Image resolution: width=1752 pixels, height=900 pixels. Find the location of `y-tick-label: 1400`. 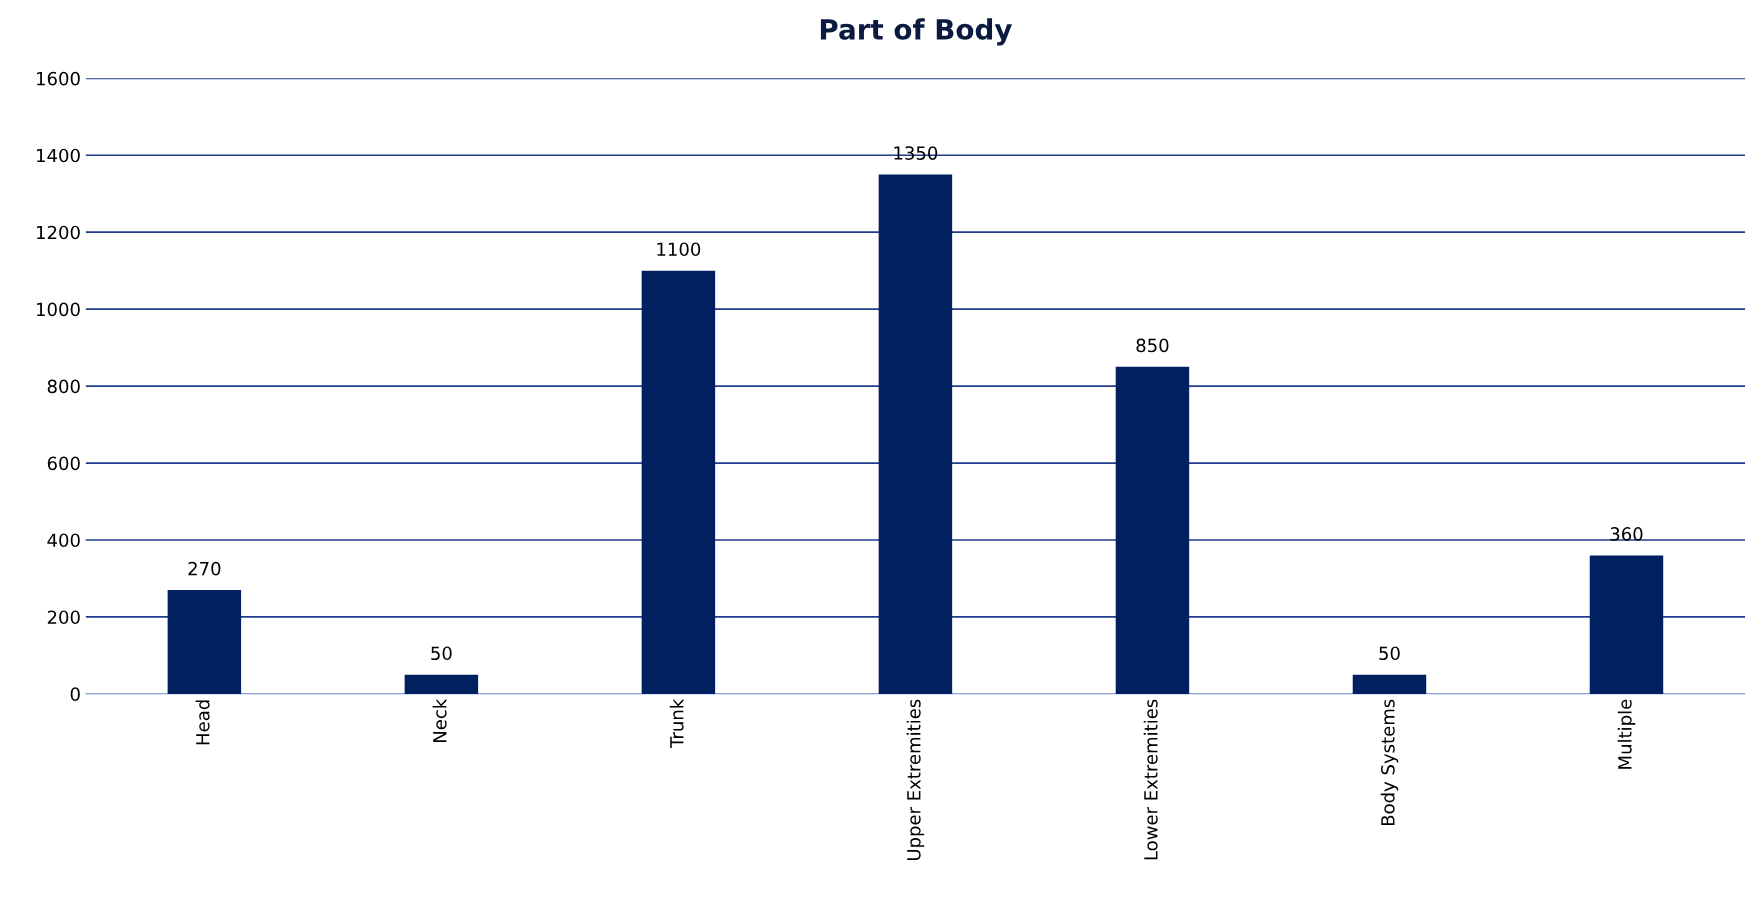

y-tick-label: 1400 is located at coordinates (58, 155).